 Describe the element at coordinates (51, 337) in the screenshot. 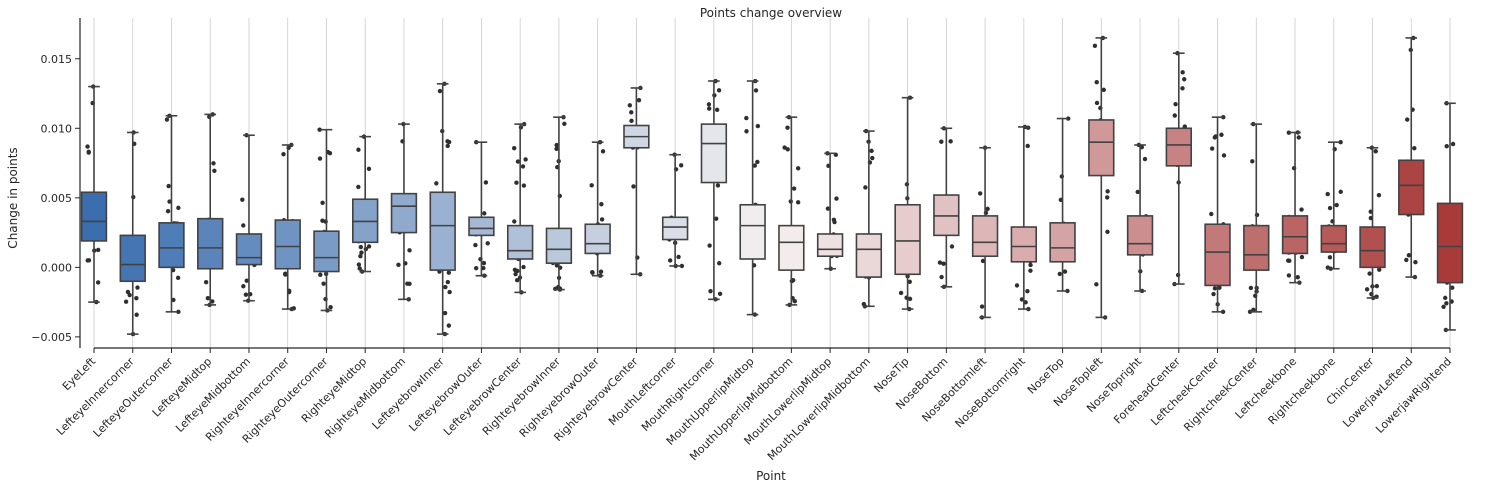

I see `y-tick-label: −0.005` at that location.